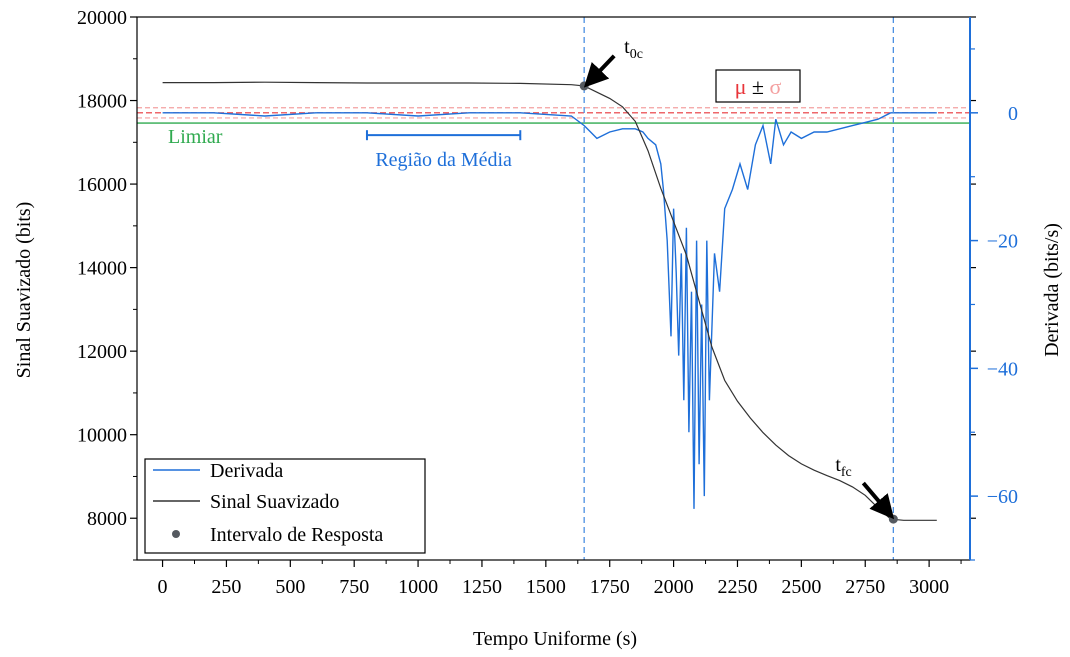 The height and width of the screenshot is (657, 1070). I want to click on mu-sigma-label: μ ± σ, so click(758, 86).